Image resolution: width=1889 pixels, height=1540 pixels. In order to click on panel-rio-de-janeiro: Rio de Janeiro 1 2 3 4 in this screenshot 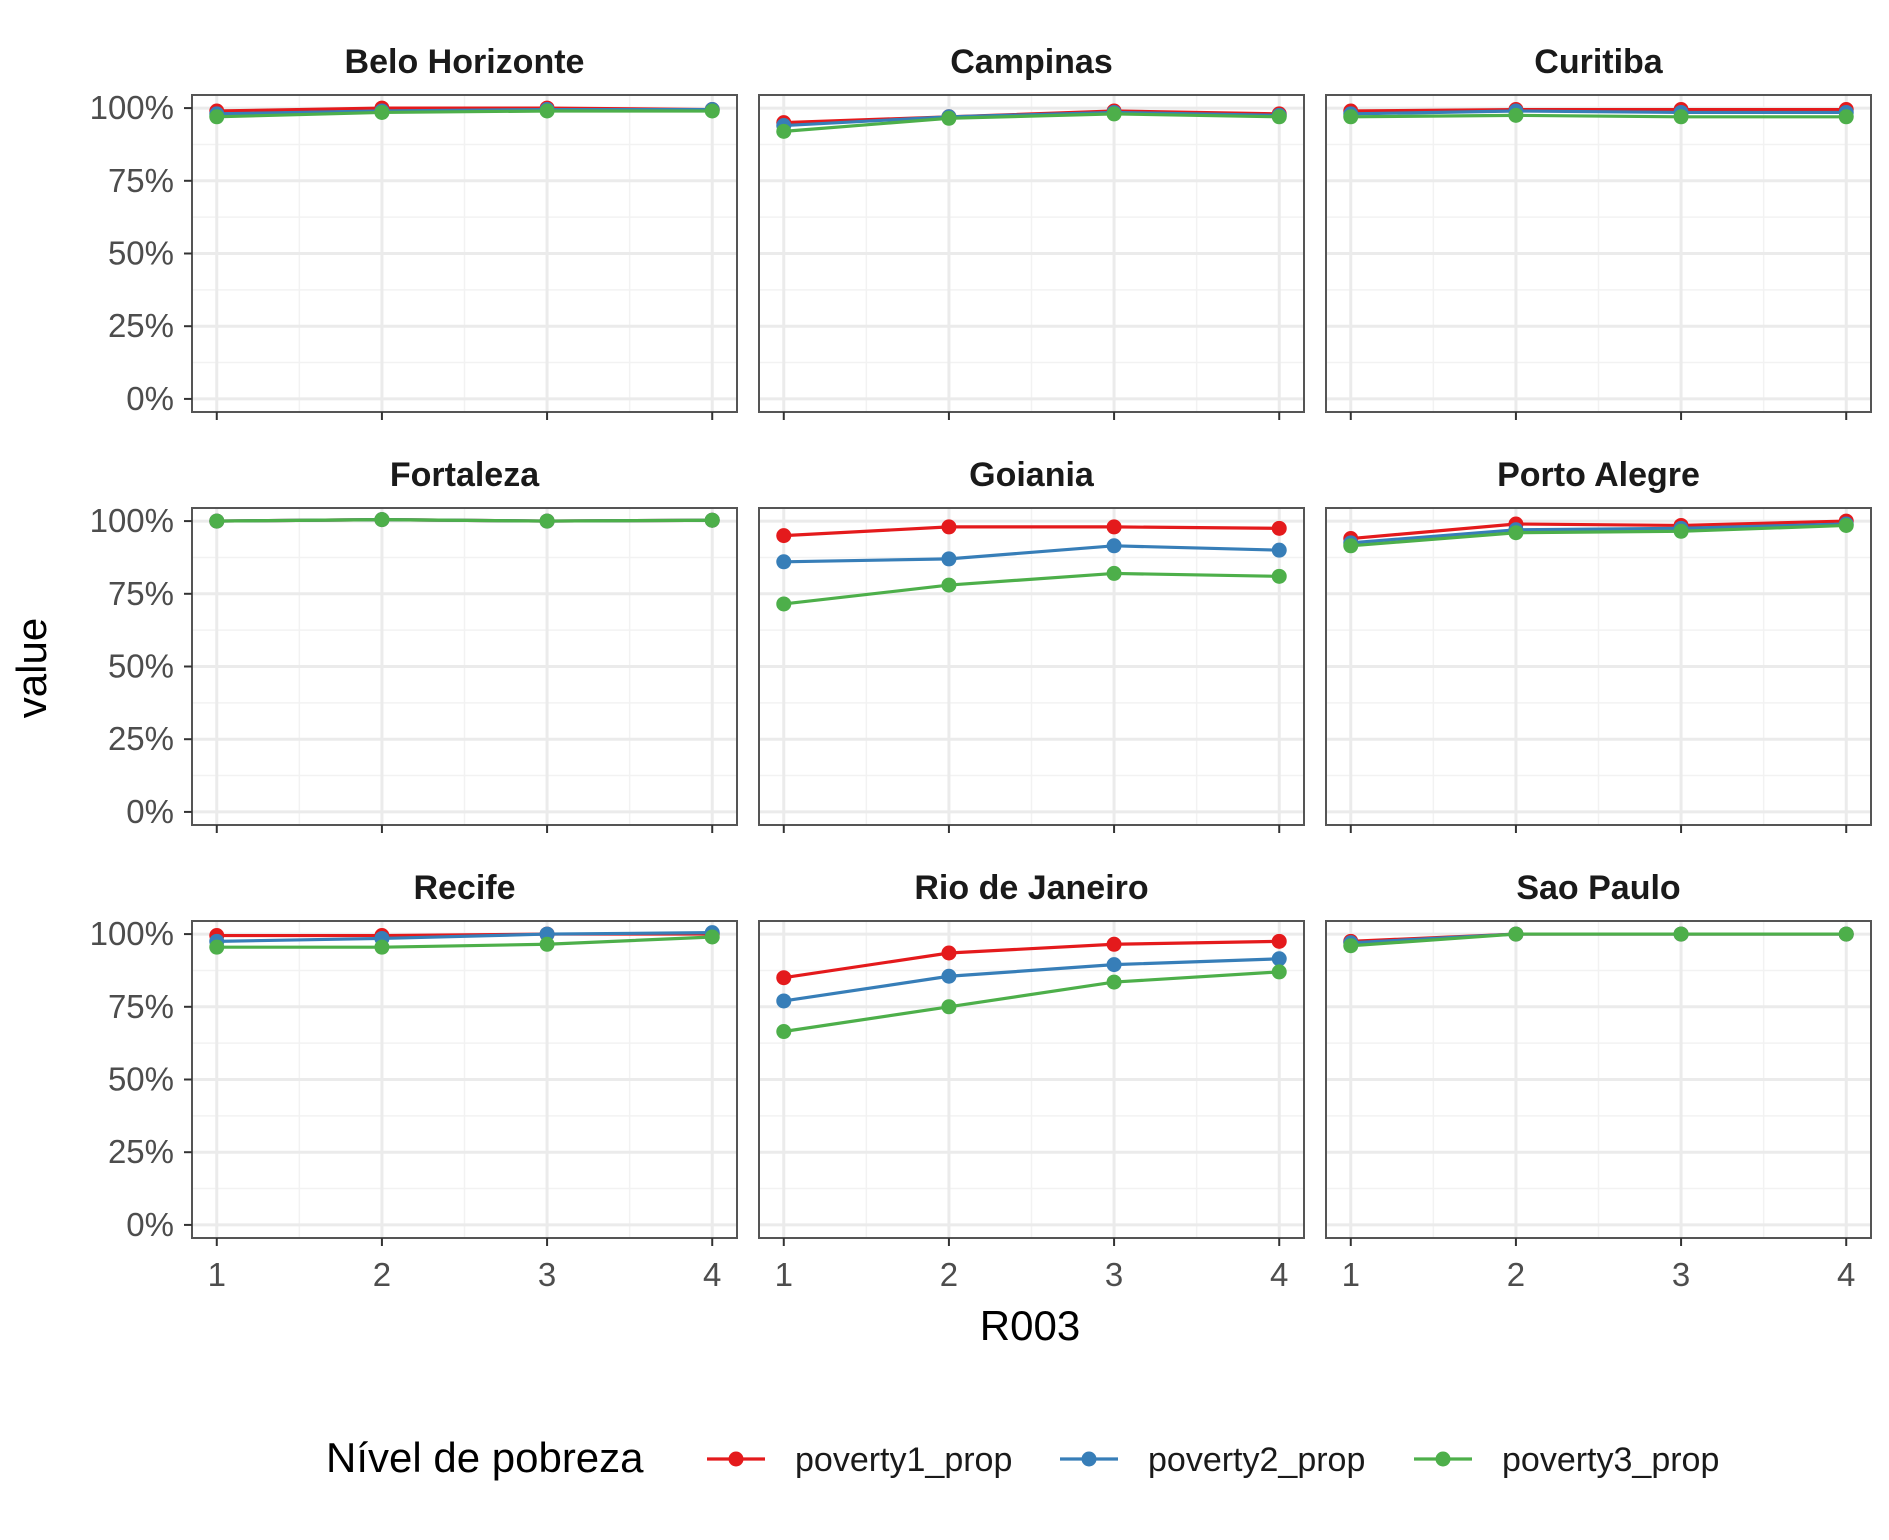, I will do `click(1031, 1081)`.